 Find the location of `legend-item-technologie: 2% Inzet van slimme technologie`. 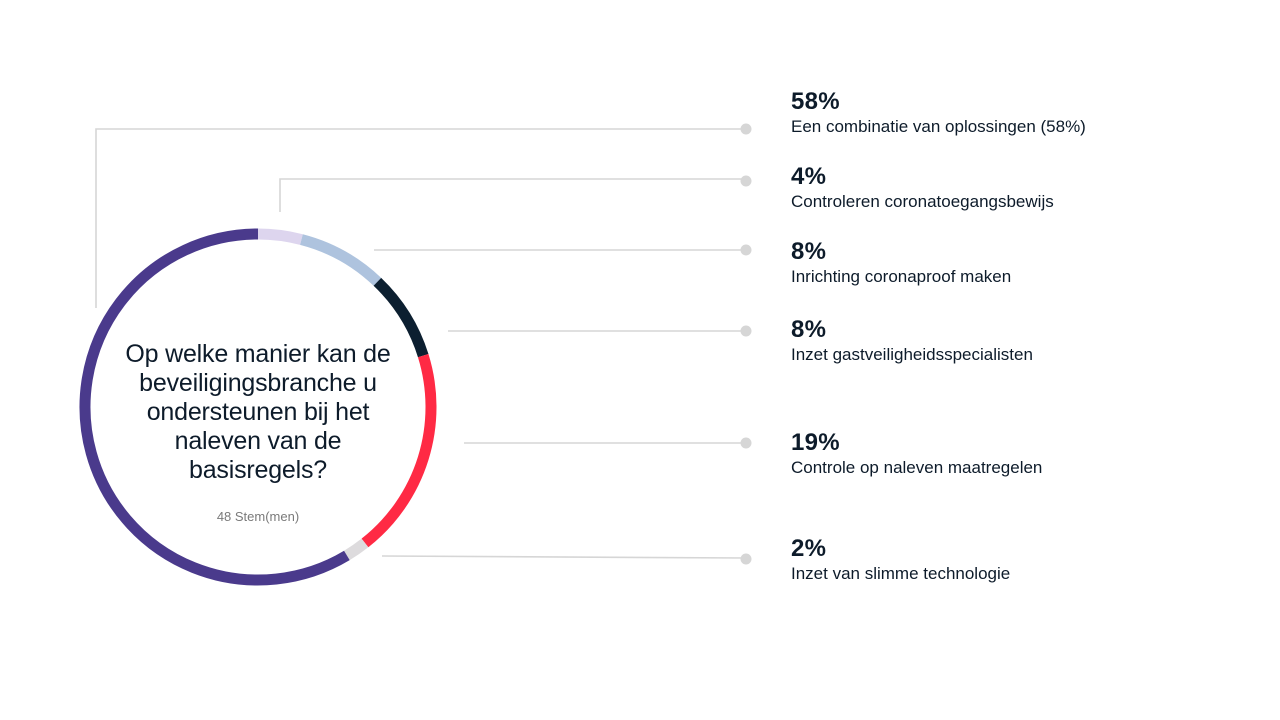

legend-item-technologie: 2% Inzet van slimme technologie is located at coordinates (900, 560).